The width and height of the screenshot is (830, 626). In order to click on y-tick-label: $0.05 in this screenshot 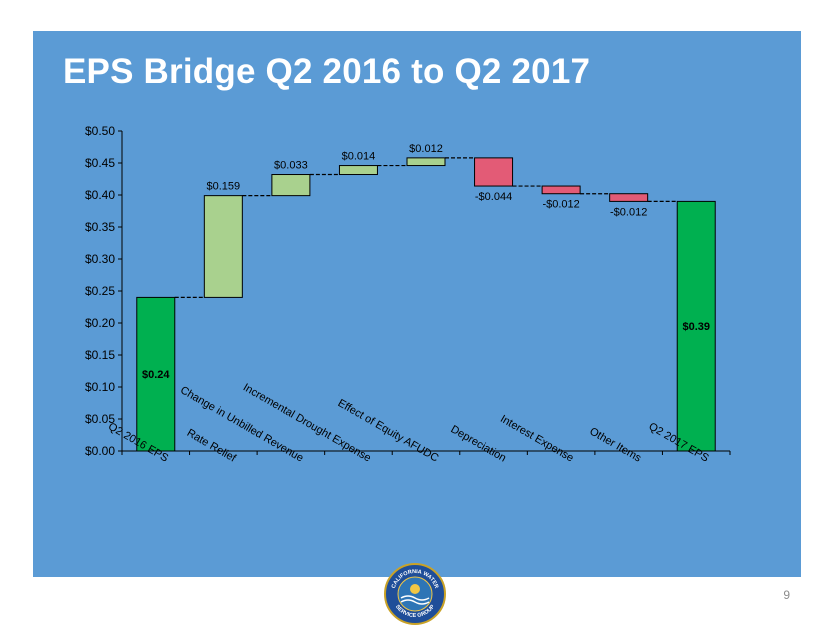, I will do `click(100, 419)`.